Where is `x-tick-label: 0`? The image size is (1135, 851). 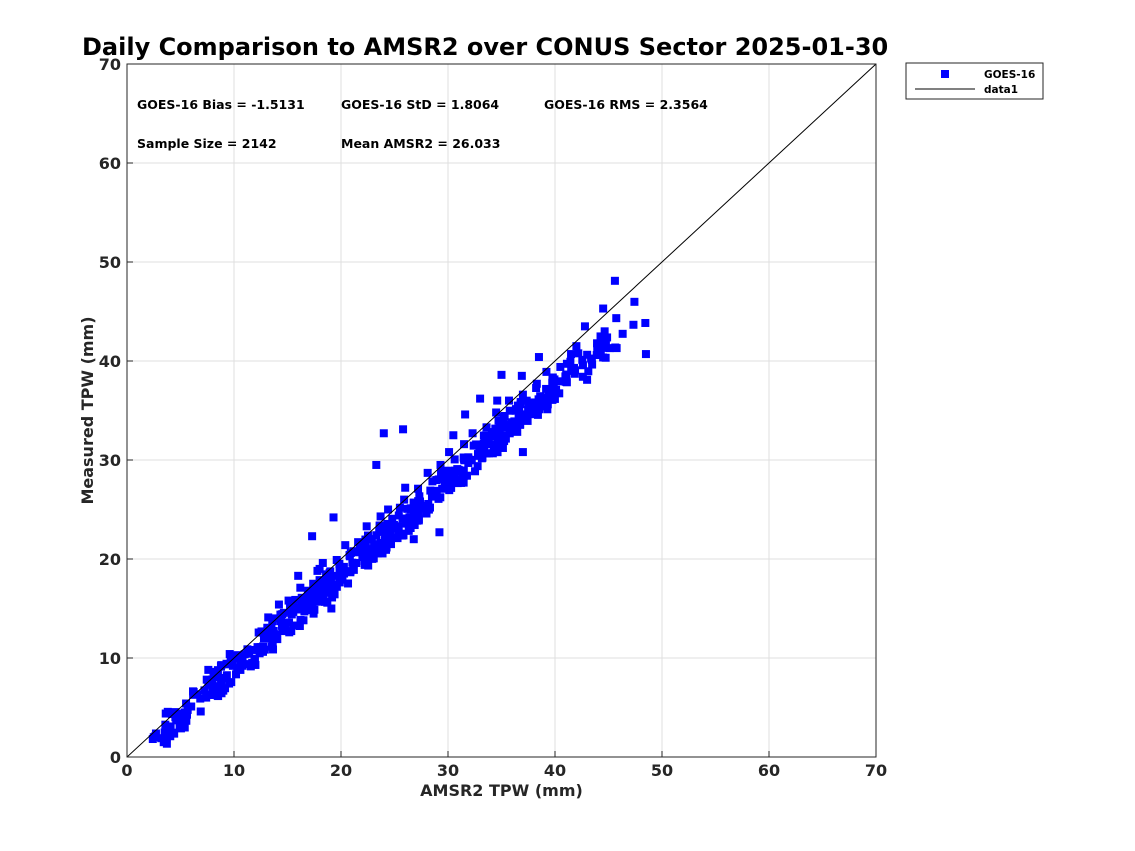
x-tick-label: 0 is located at coordinates (126, 770).